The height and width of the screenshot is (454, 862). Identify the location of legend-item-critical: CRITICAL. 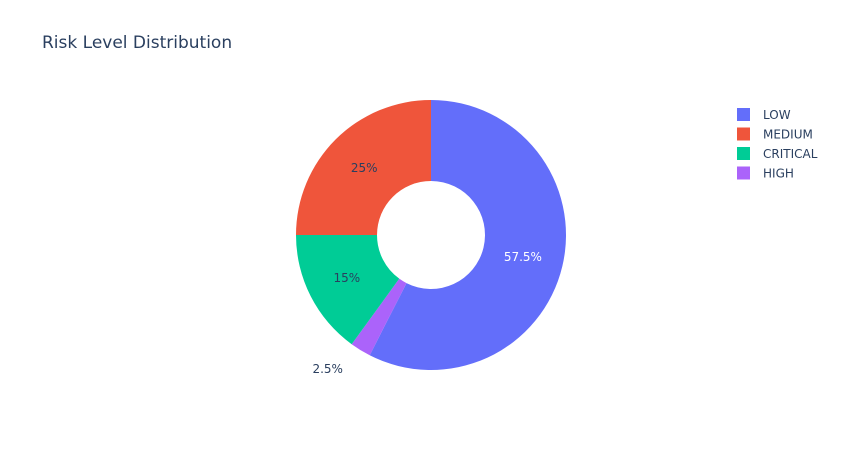
(777, 154).